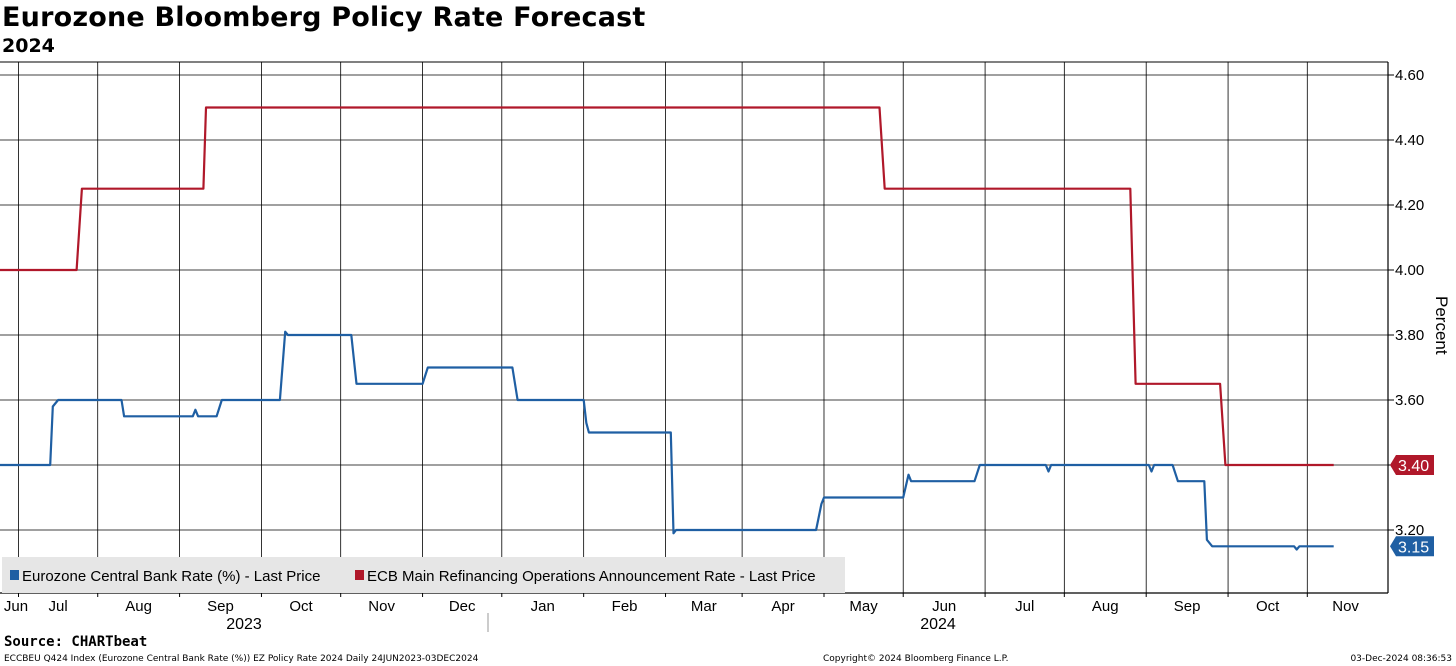 The width and height of the screenshot is (1456, 666). What do you see at coordinates (916, 659) in the screenshot?
I see `copyright: Copyright© 2024 Bloomberg Finance L.P.` at bounding box center [916, 659].